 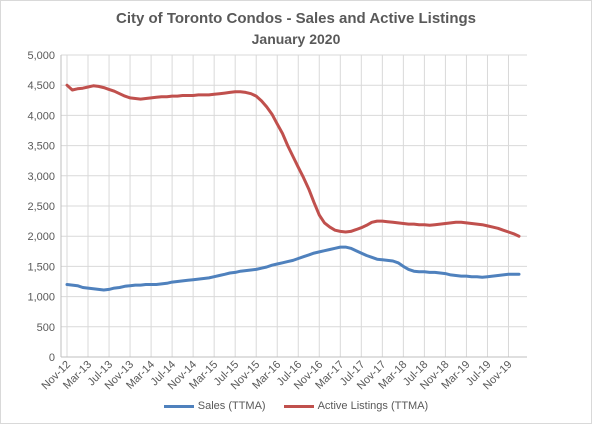 What do you see at coordinates (41, 116) in the screenshot?
I see `y-tick-label: 4,000` at bounding box center [41, 116].